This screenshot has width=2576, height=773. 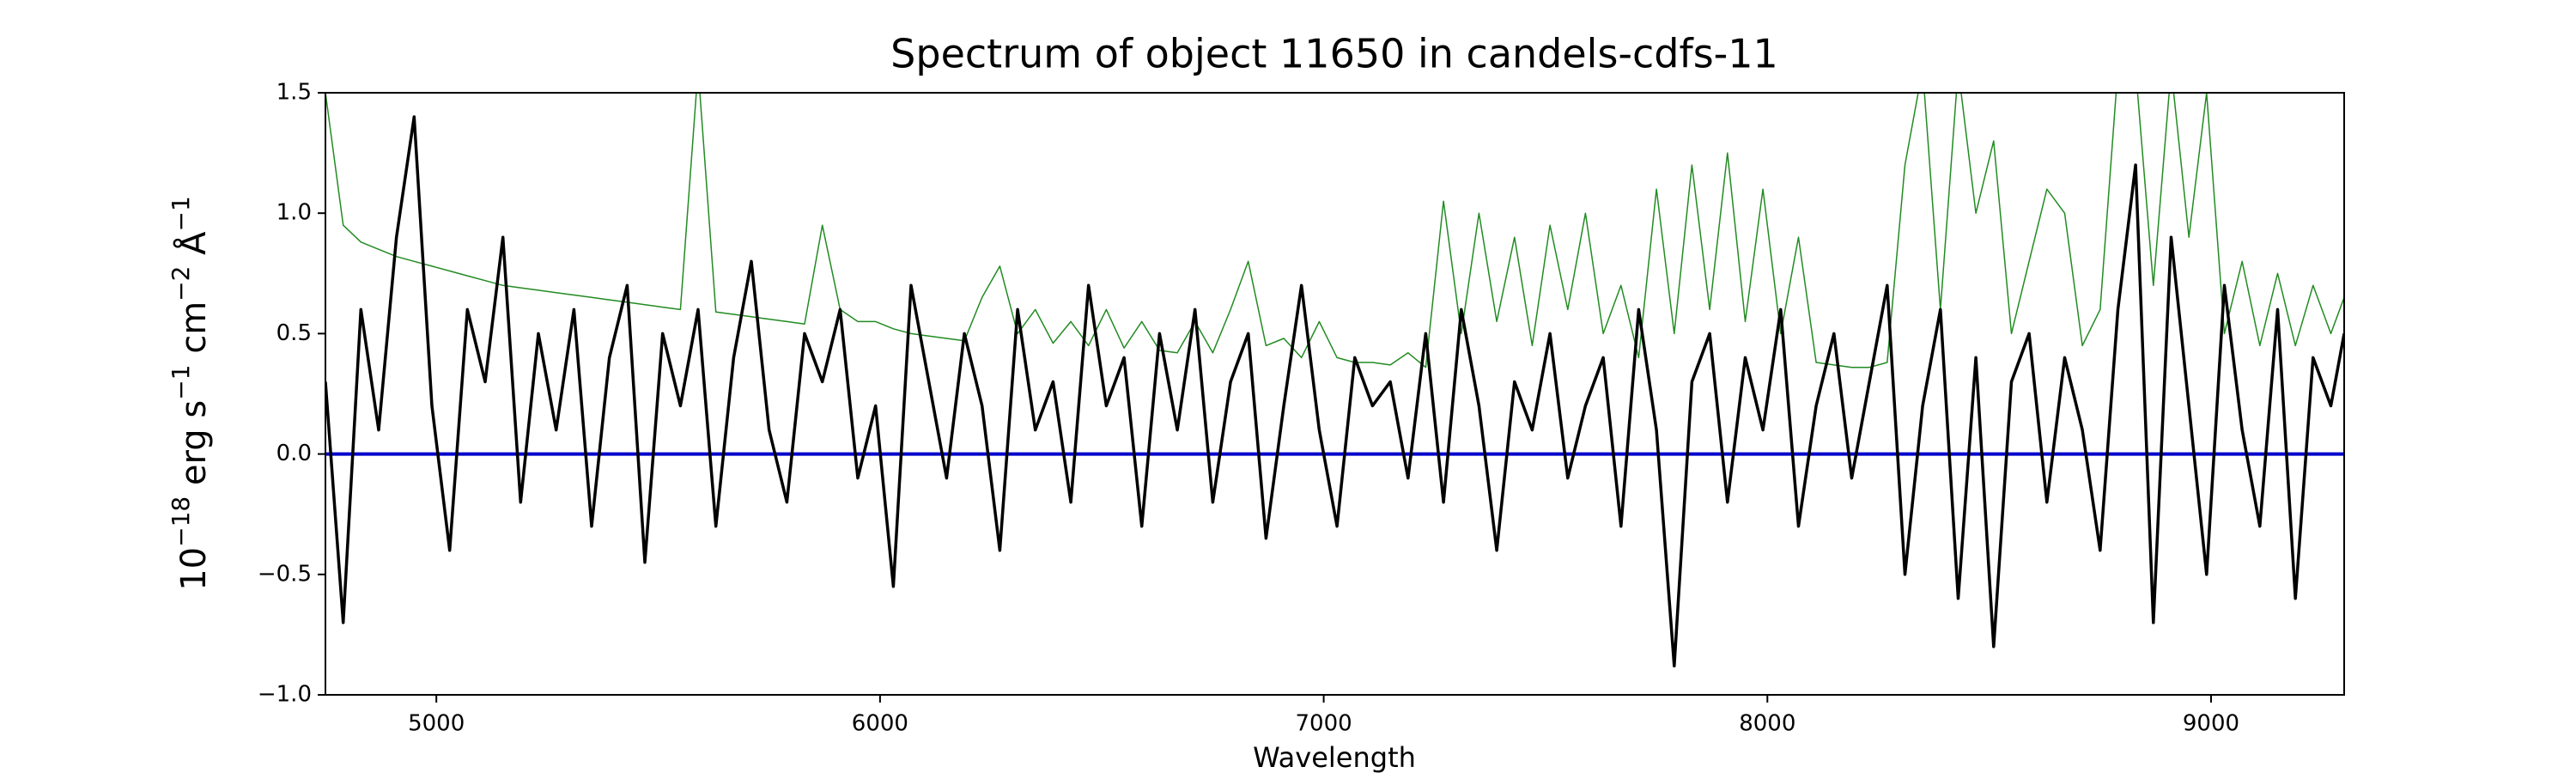 I want to click on x-tick-label: 7000, so click(x=1323, y=724).